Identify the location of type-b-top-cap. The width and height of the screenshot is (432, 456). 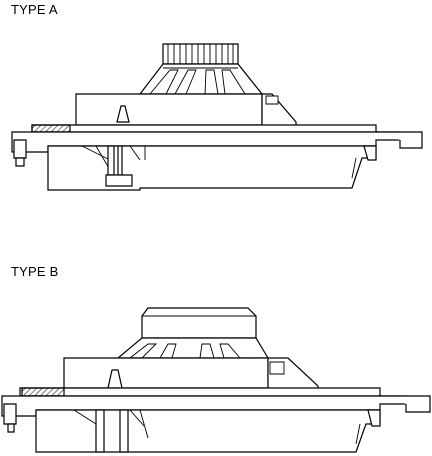
(199, 323).